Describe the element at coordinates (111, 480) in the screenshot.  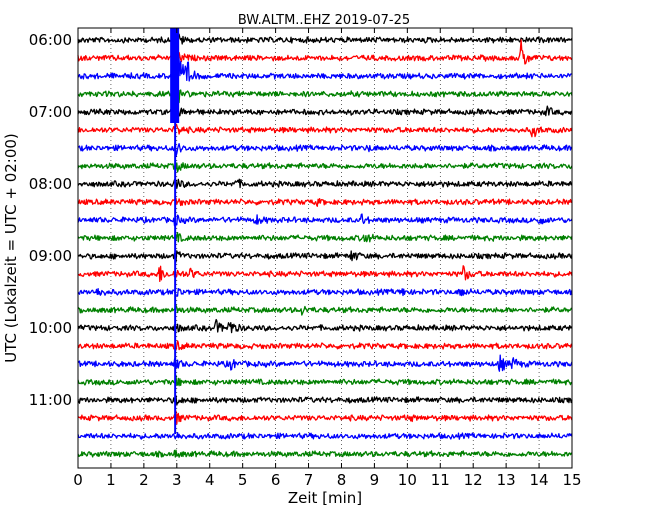
I see `x-tick-label: 1` at that location.